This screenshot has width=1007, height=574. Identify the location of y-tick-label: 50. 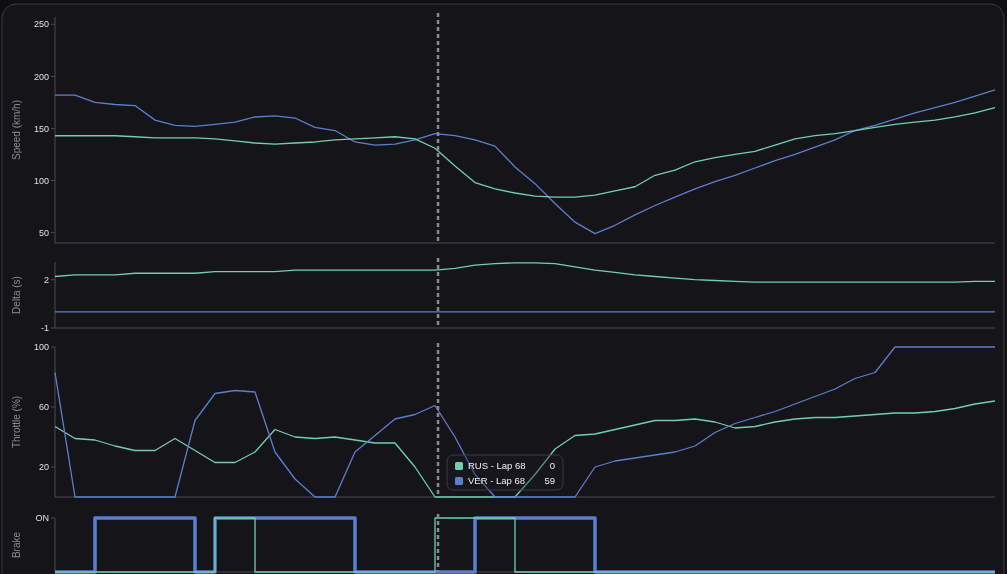
(43, 232).